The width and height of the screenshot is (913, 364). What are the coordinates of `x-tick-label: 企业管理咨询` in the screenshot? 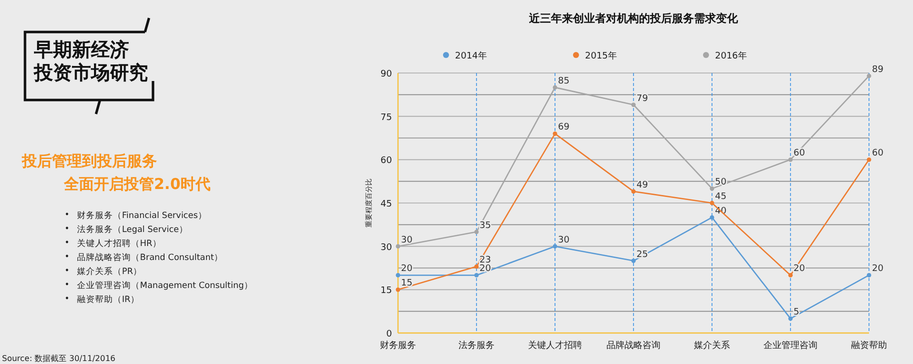 It's located at (791, 345).